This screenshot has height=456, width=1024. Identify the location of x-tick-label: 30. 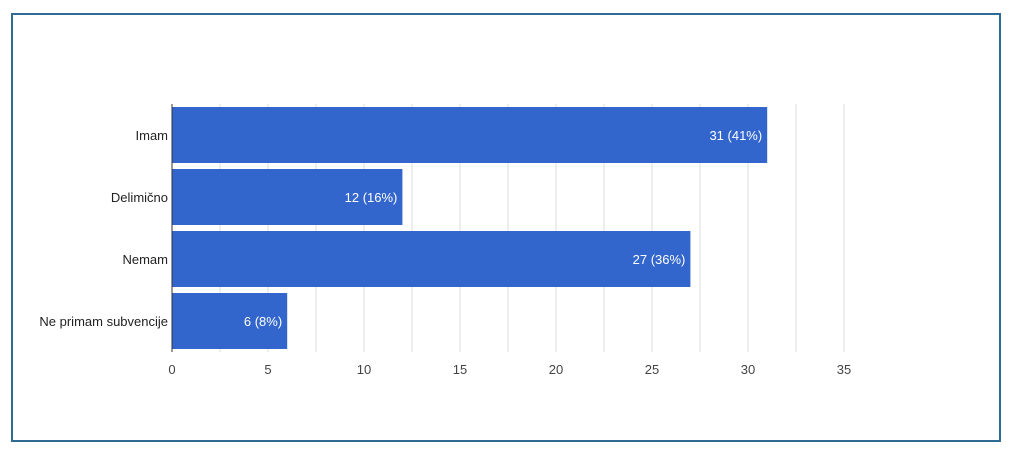
(748, 369).